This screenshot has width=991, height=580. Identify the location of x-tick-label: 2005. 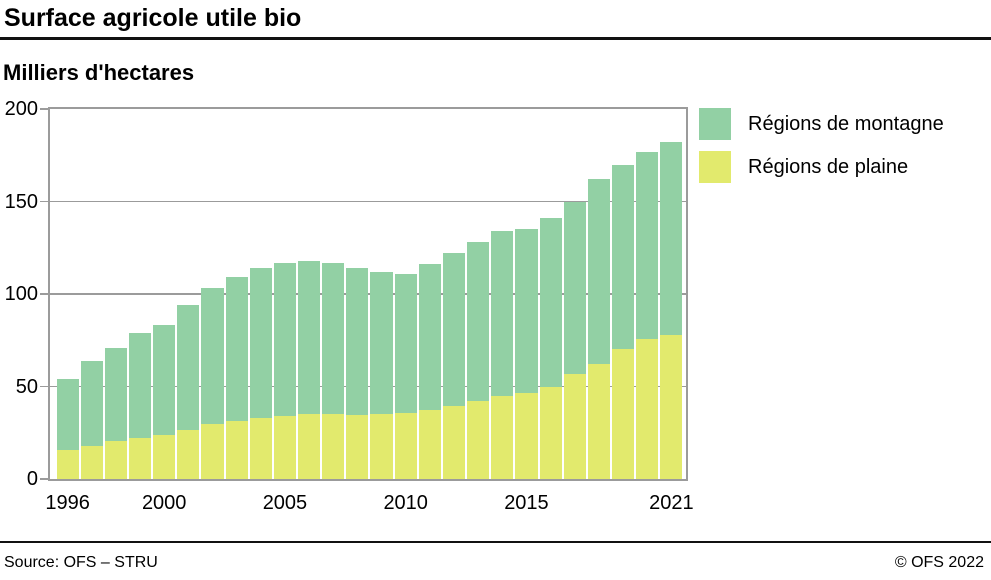
(285, 503).